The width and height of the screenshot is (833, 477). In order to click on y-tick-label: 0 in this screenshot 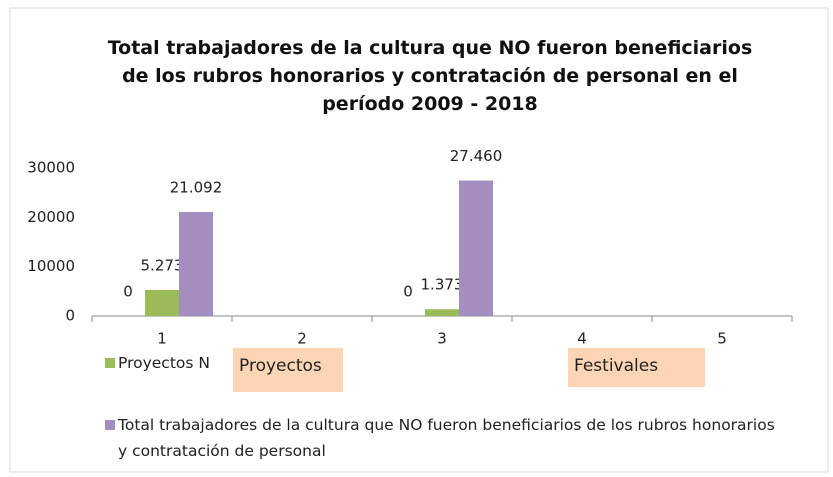, I will do `click(70, 316)`.